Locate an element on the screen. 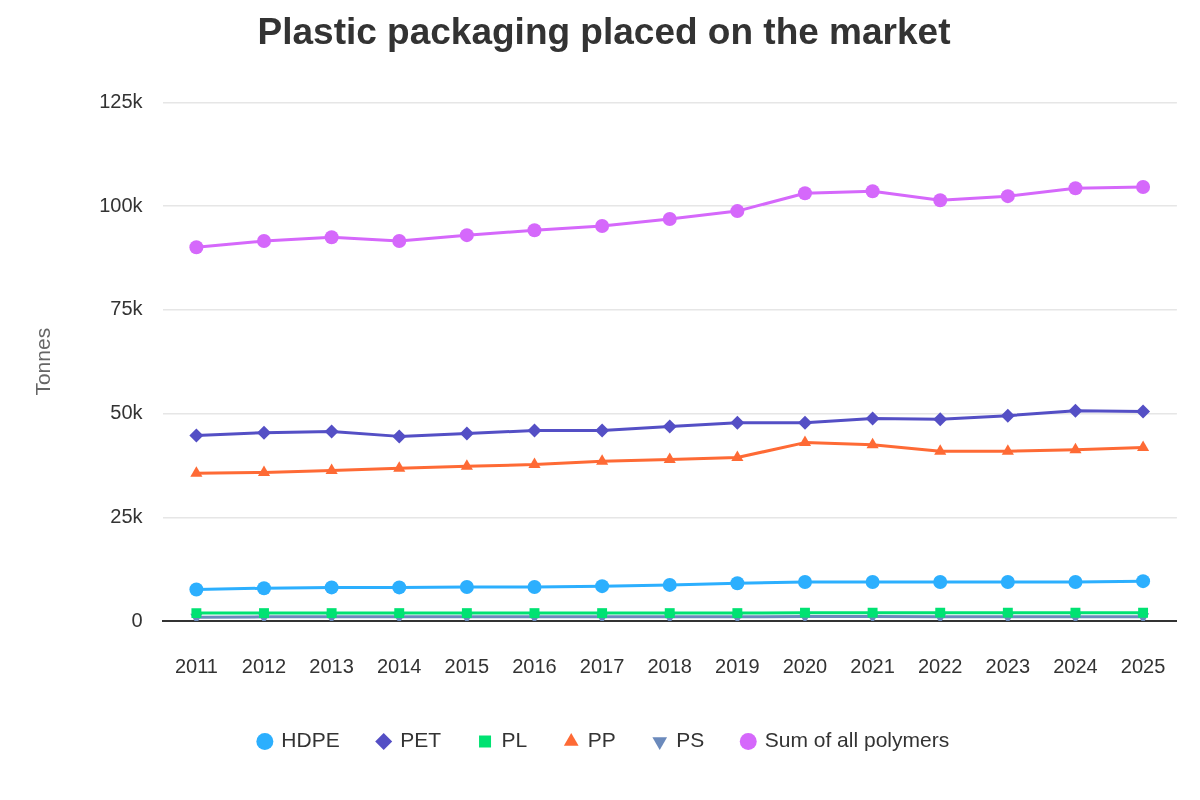 The width and height of the screenshot is (1200, 800). y-tick-label: 50k is located at coordinates (127, 412).